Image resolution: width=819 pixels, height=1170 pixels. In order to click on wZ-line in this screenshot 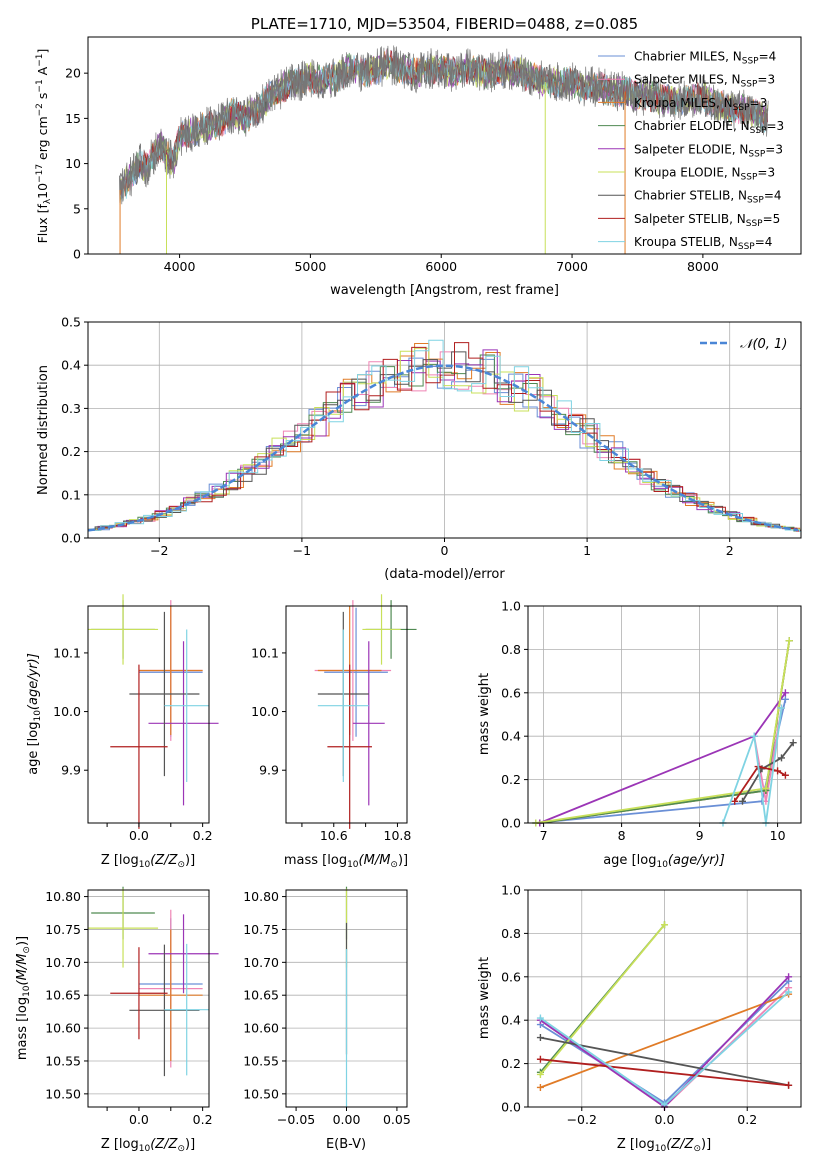, I will do `click(664, 1072)`.